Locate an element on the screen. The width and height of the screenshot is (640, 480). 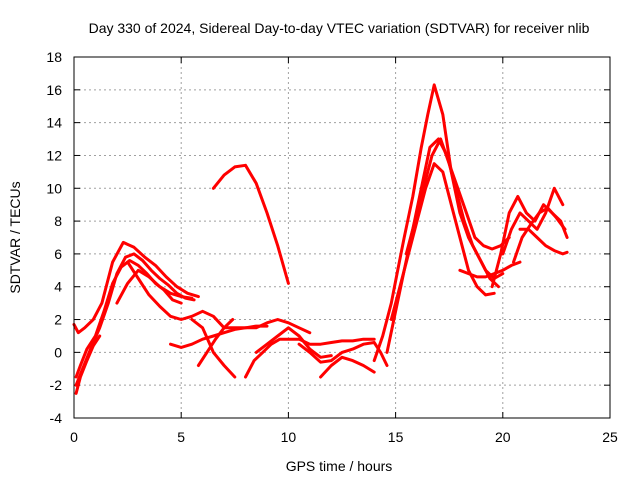
series-arc12 is located at coordinates (293, 342).